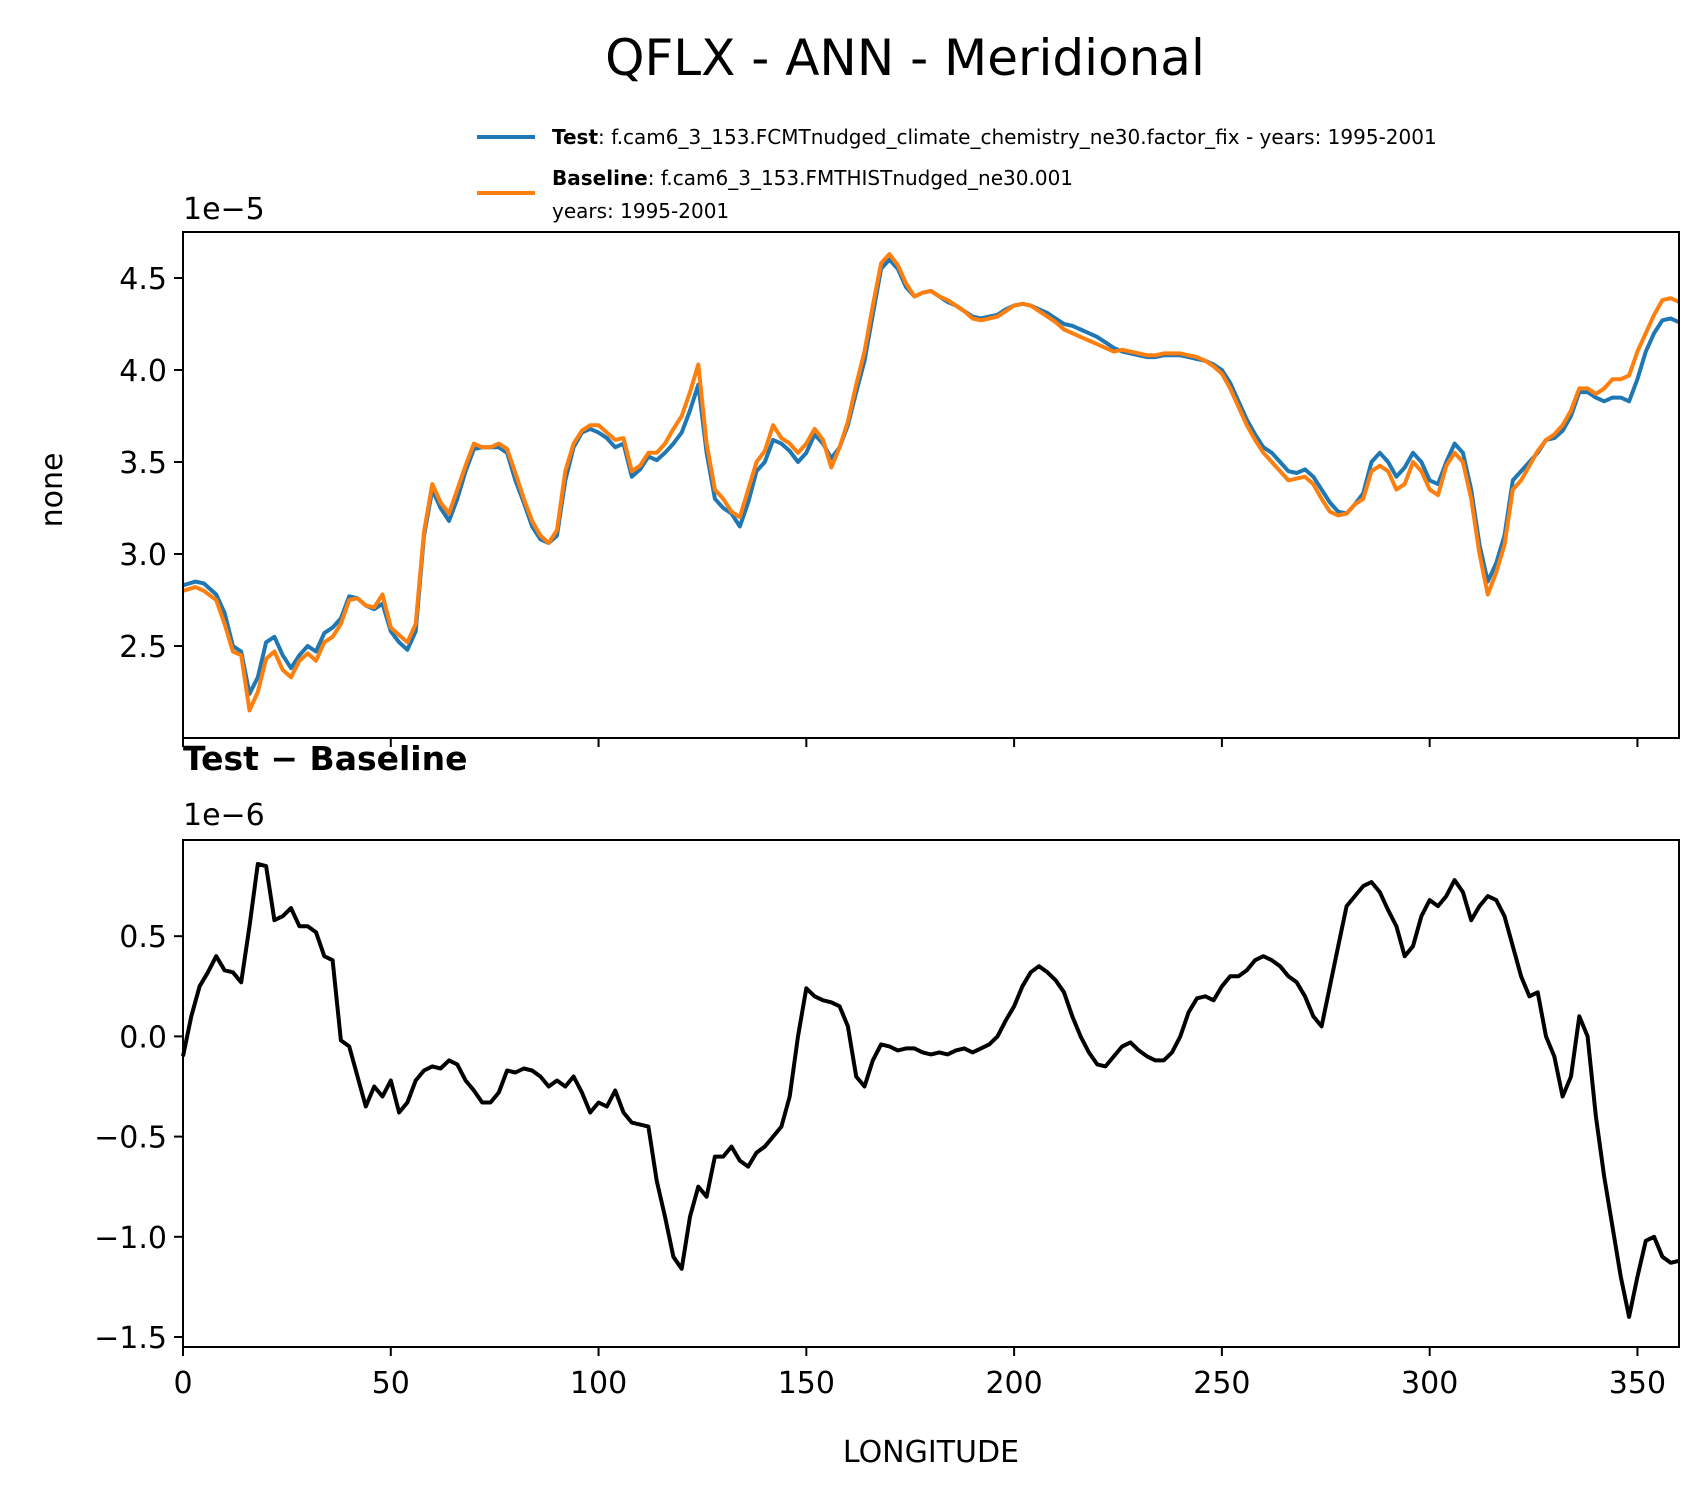 This screenshot has width=1703, height=1496. I want to click on x-tick-label-5: 250, so click(1221, 1383).